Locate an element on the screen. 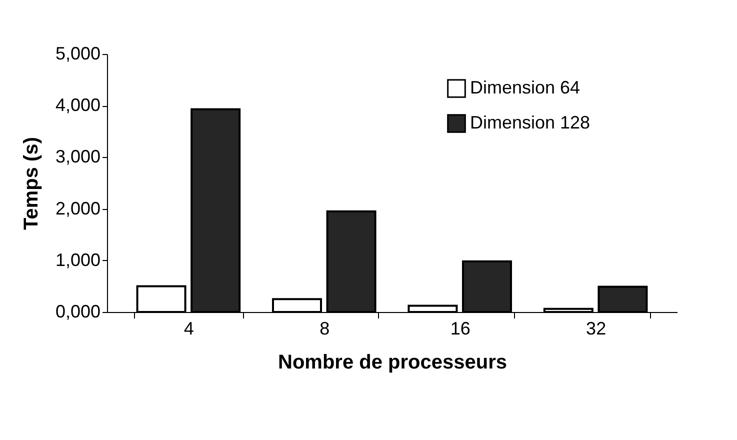  x-axis-title: Nombre de processeurs is located at coordinates (392, 363).